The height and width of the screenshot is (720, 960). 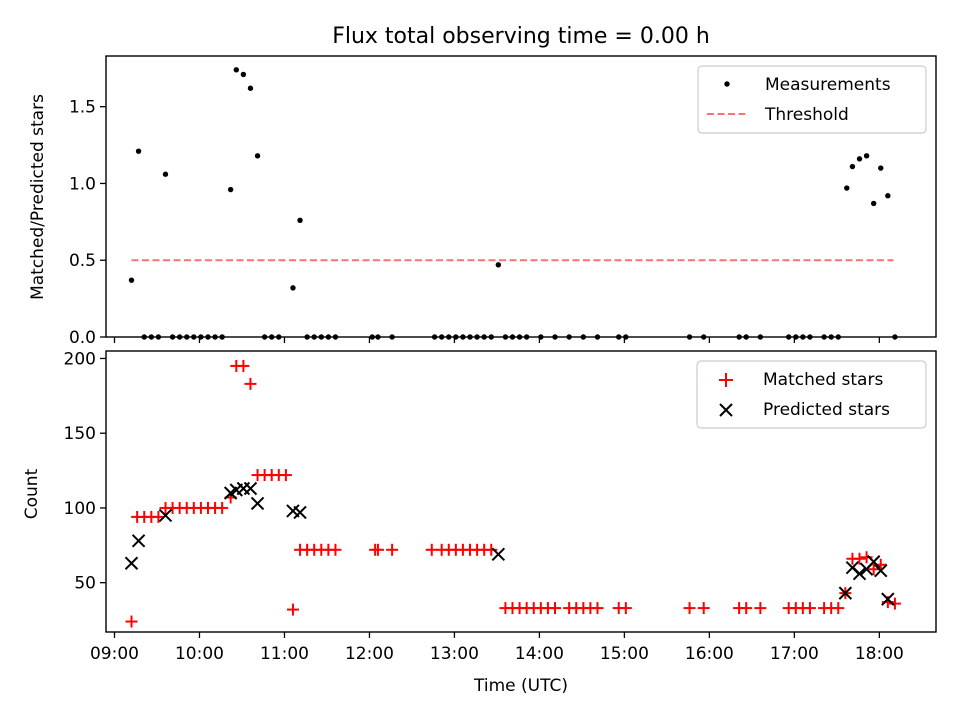 What do you see at coordinates (826, 410) in the screenshot?
I see `legend-predicted-label: Predicted stars` at bounding box center [826, 410].